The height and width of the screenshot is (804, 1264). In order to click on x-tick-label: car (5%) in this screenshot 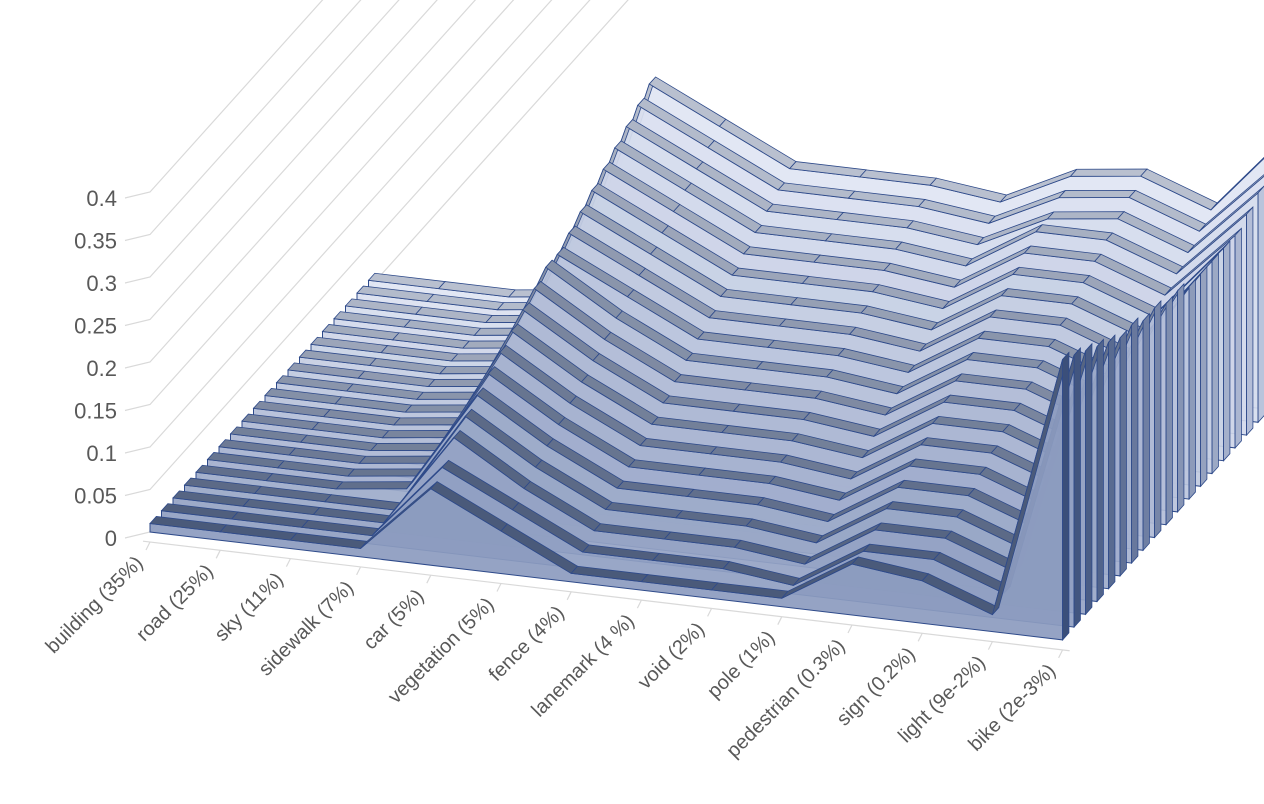, I will do `click(393, 619)`.